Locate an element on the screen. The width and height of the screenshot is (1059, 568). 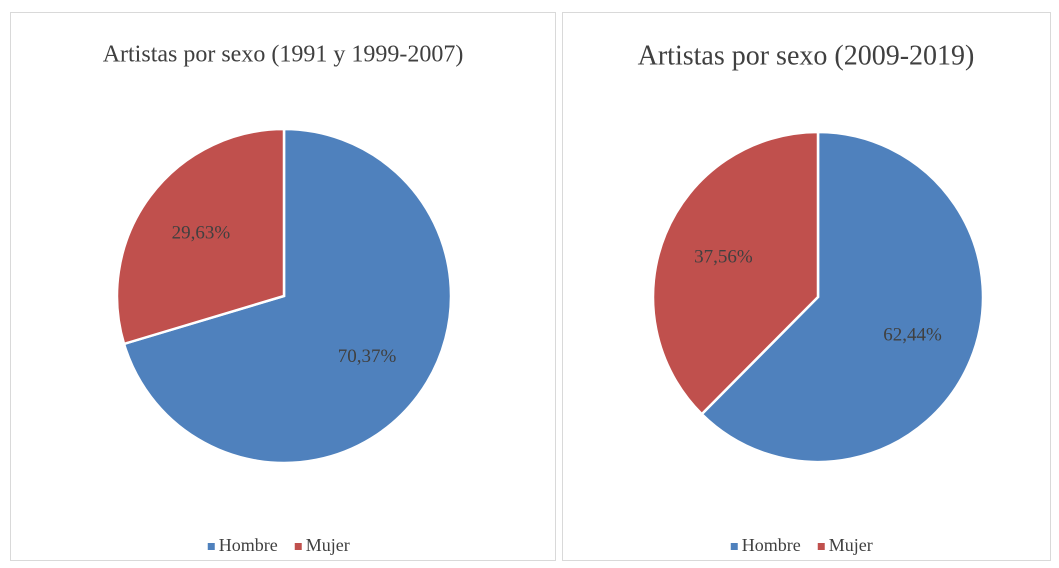
data-label: 37,56% is located at coordinates (723, 256).